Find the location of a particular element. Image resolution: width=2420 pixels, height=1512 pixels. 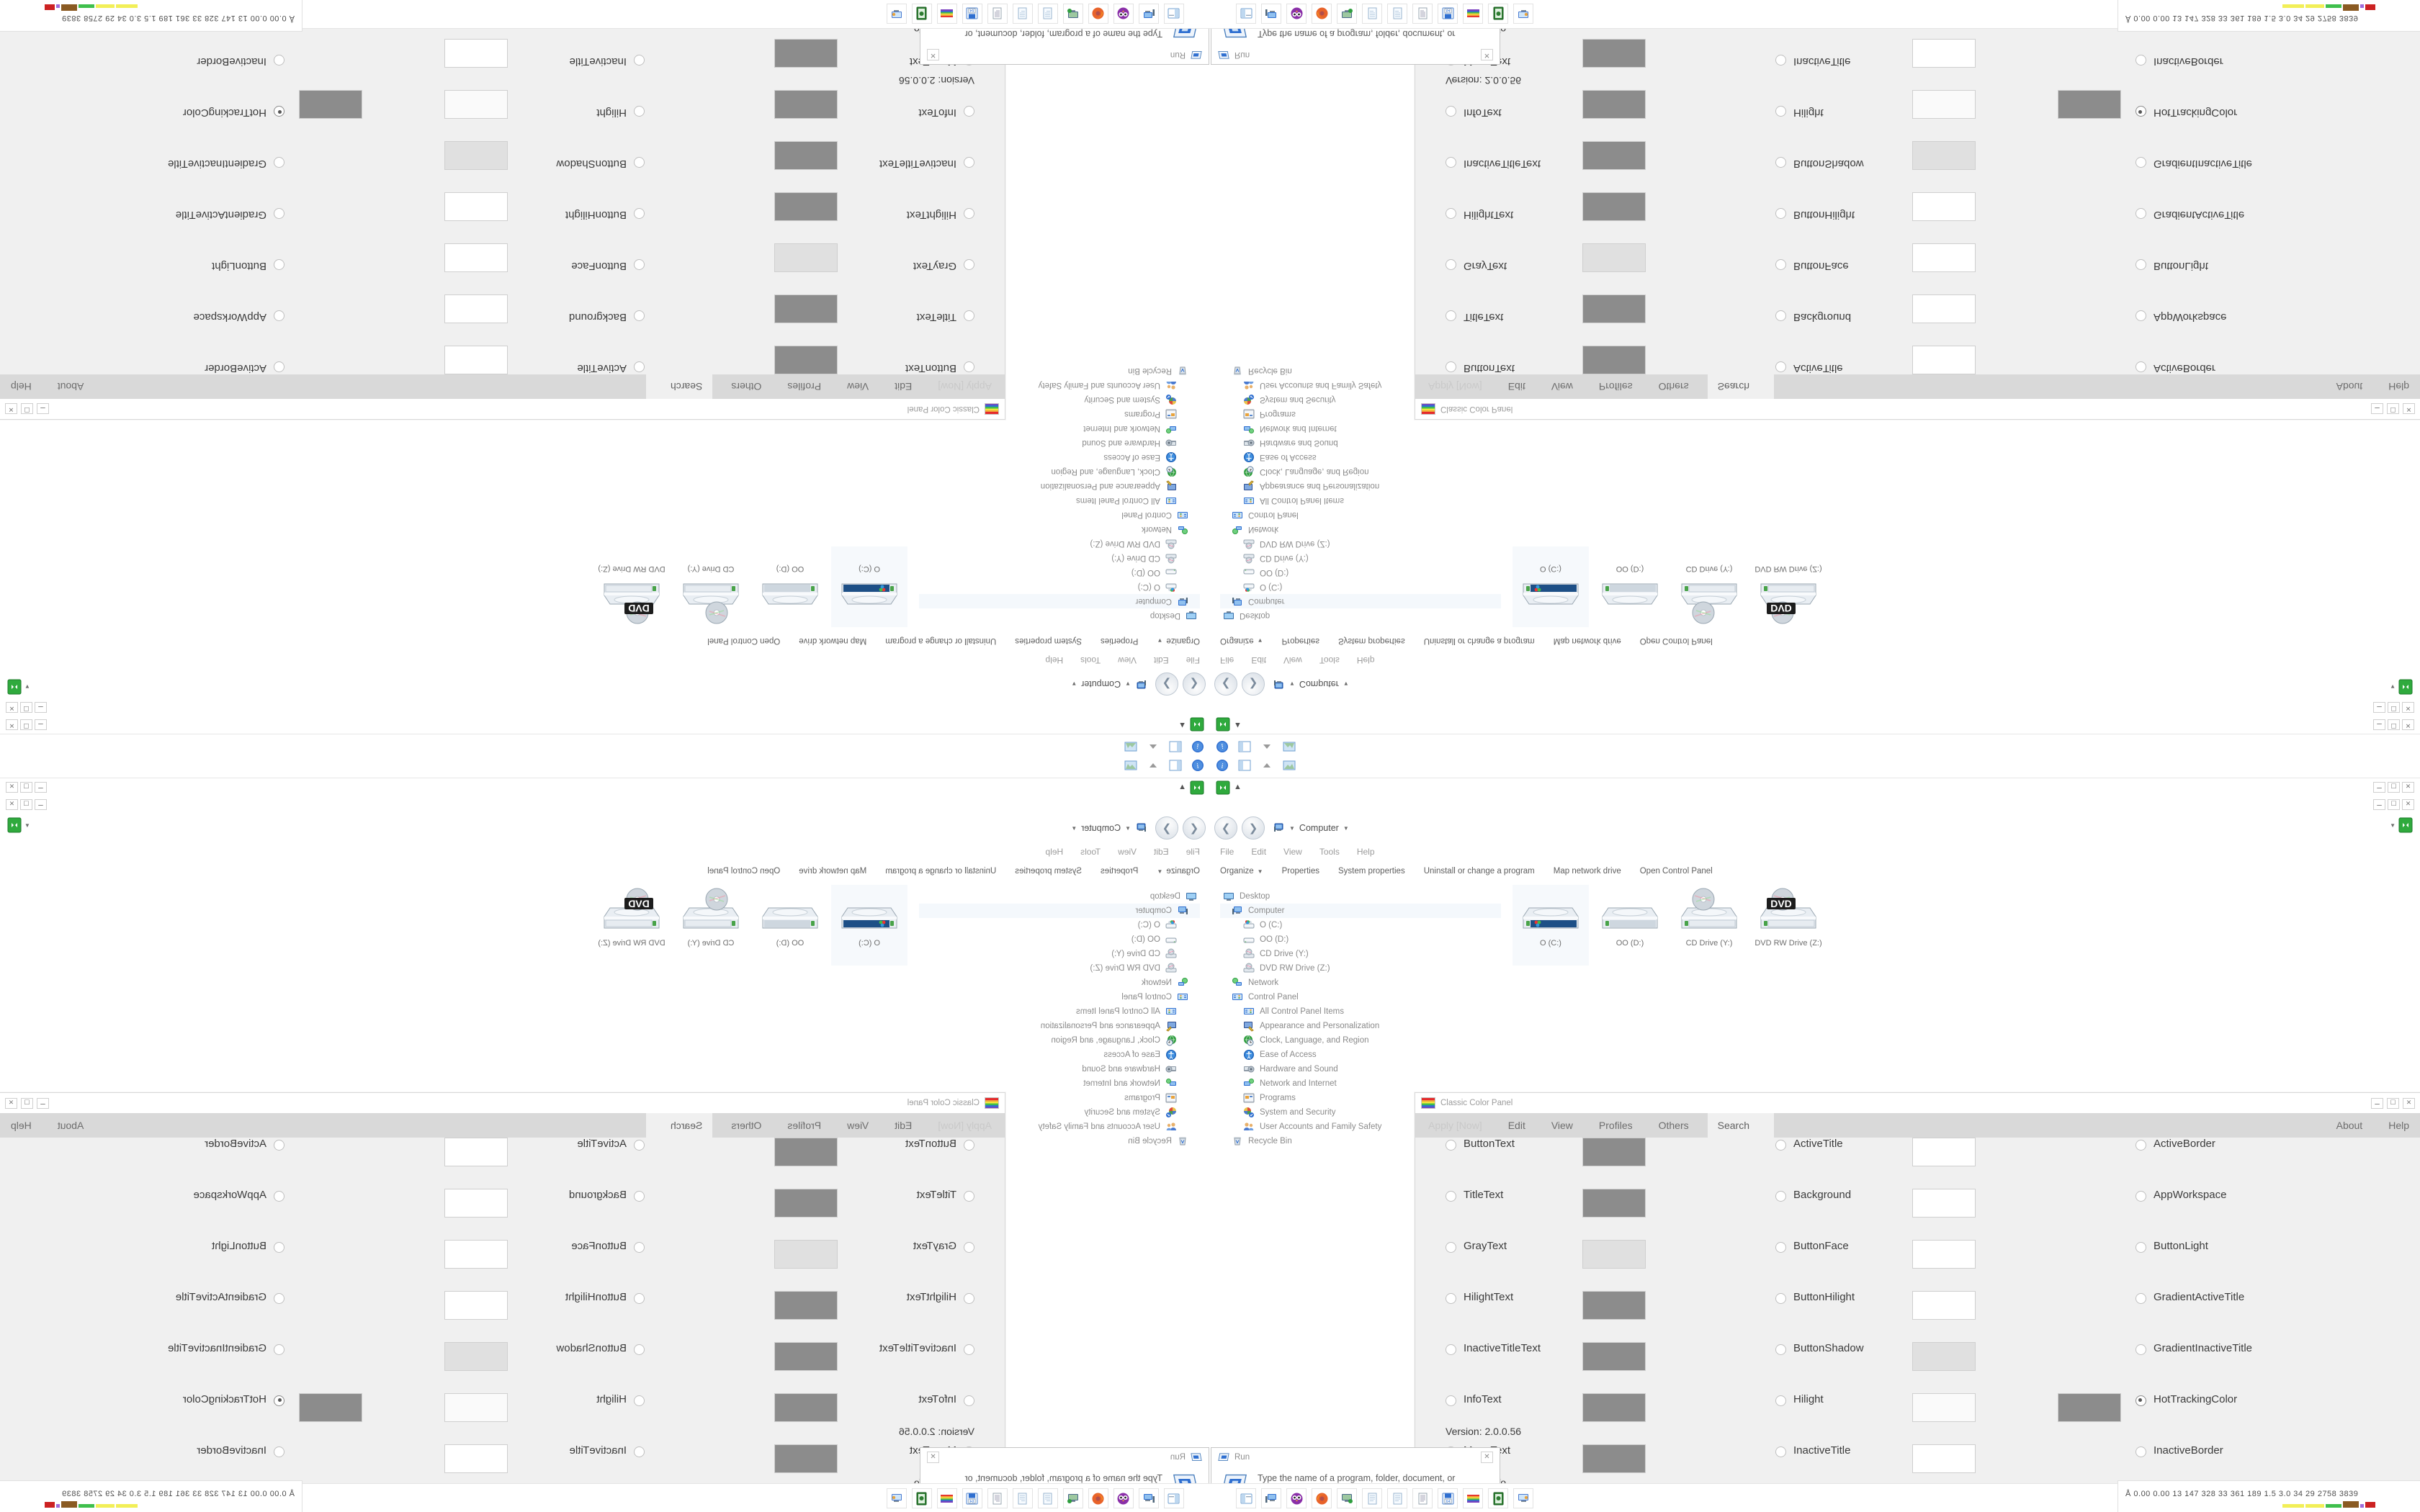

nav-back-button: ❮ is located at coordinates (1225, 828).